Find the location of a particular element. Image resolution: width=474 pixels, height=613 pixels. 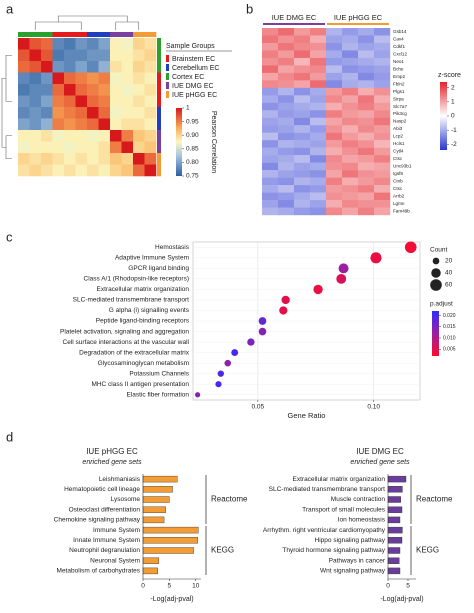

colorbar-tick-label: 0 is located at coordinates (453, 116).